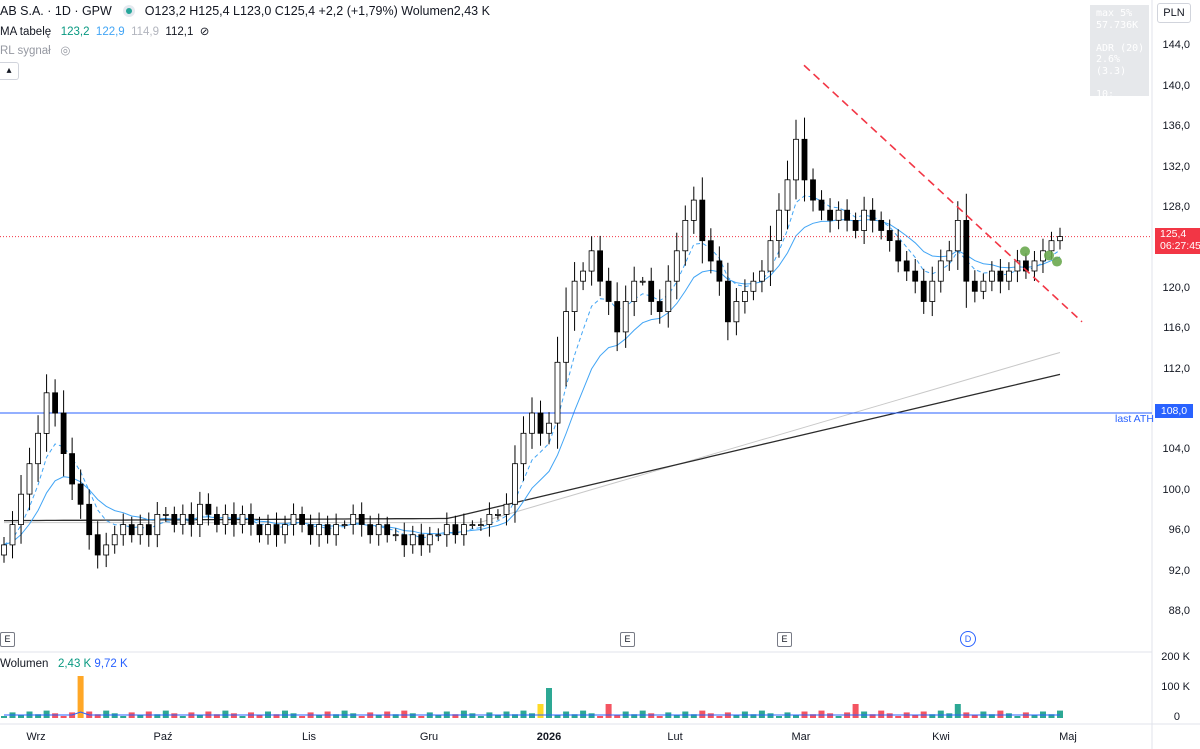 The height and width of the screenshot is (749, 1200). Describe the element at coordinates (204, 32) in the screenshot. I see `ma-hidden-icon: ⊘` at that location.